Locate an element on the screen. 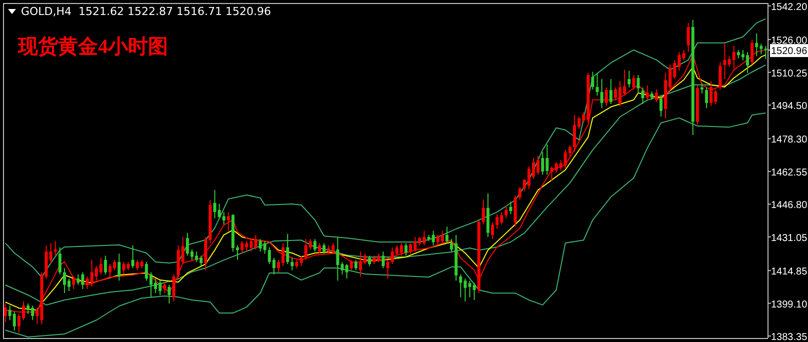 The height and width of the screenshot is (342, 808). y-tick-label: 1494.50 is located at coordinates (789, 106).